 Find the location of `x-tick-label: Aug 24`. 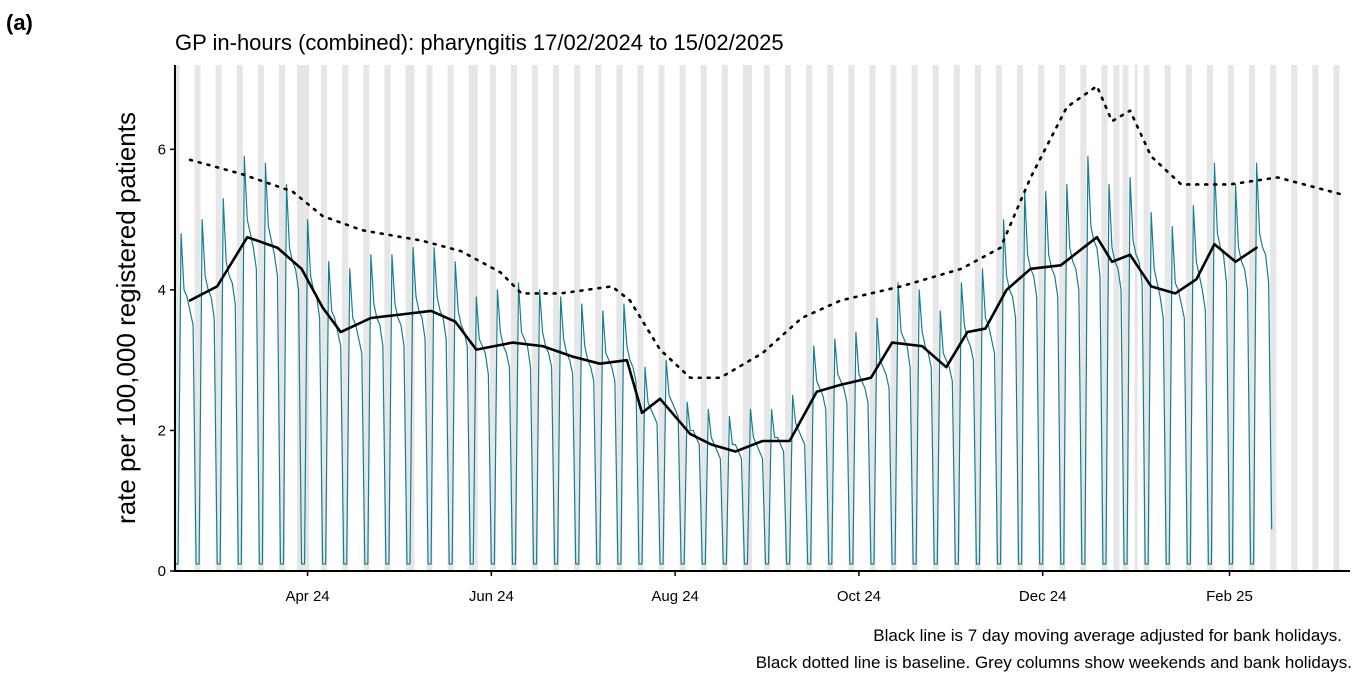

x-tick-label: Aug 24 is located at coordinates (675, 596).